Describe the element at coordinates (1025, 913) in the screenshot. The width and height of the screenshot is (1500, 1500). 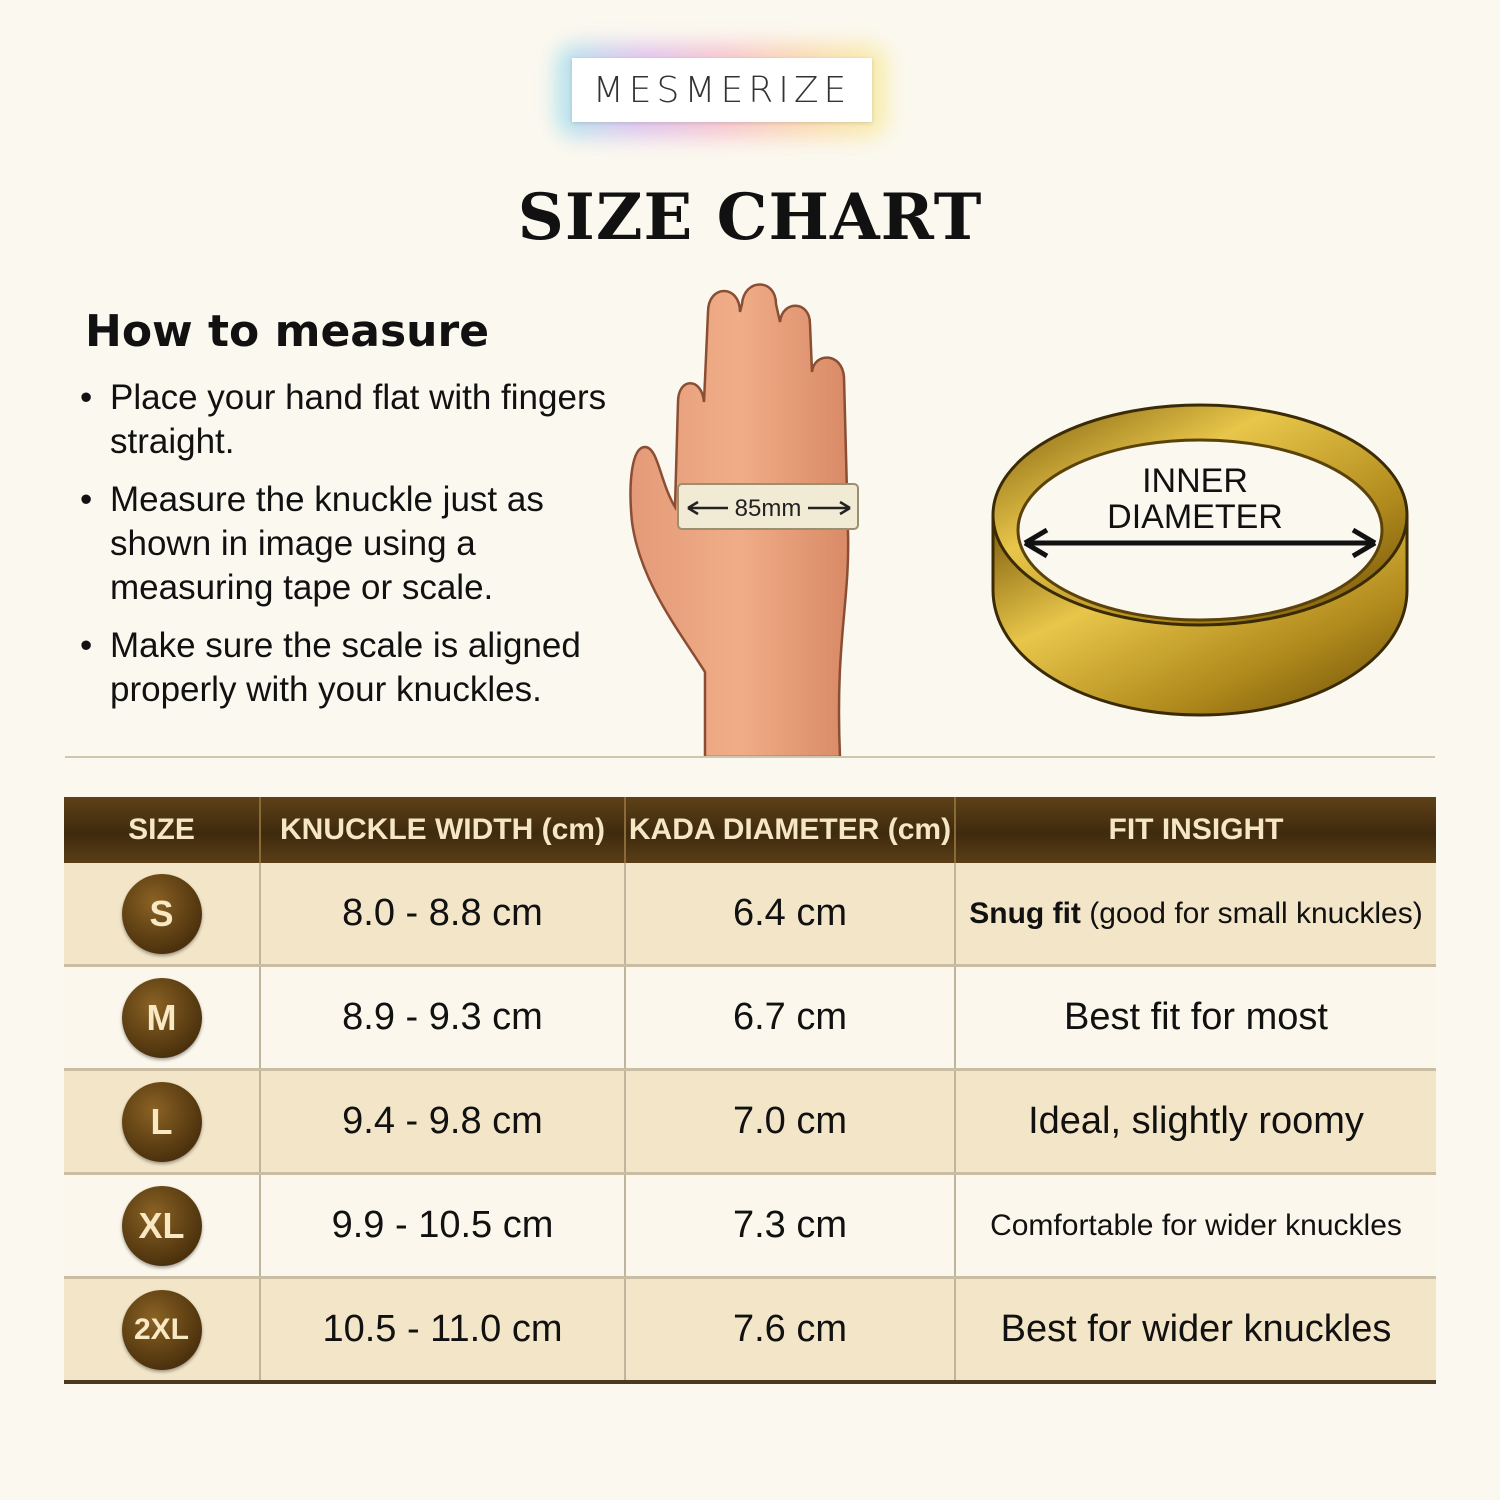
I see `fit-bold: Snug fit` at that location.